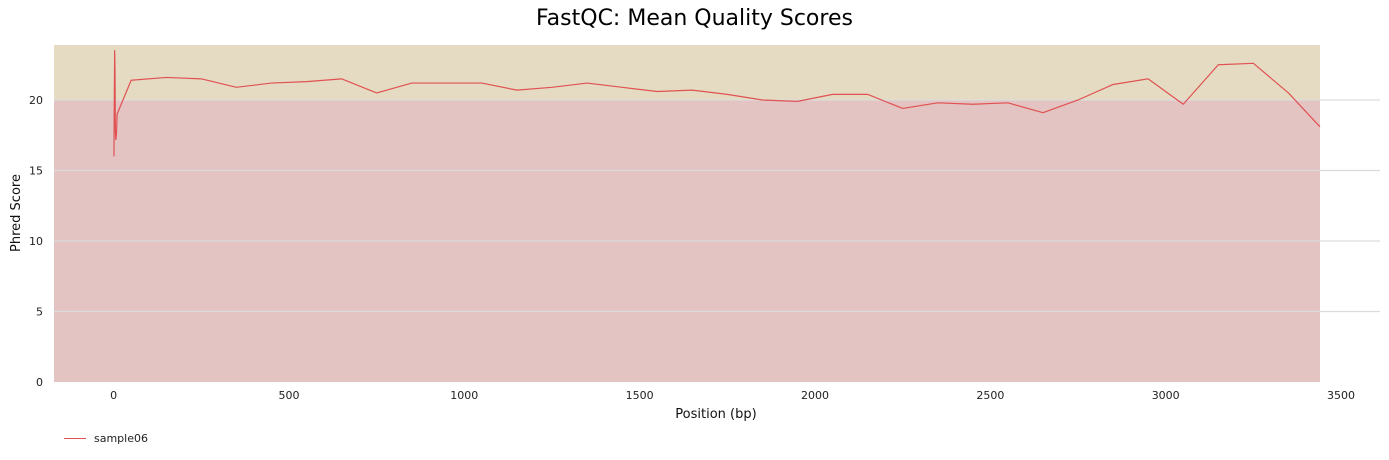 The width and height of the screenshot is (1389, 460). I want to click on x-tick-labels: 0 500 1000 1500 2000 2500 3000 3500, so click(732, 395).